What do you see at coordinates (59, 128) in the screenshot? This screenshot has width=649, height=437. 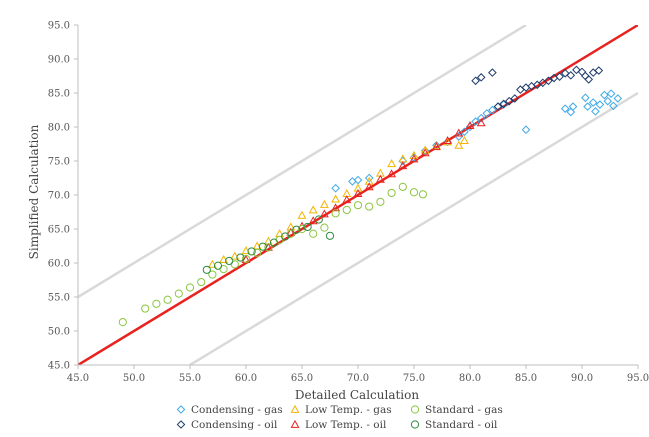 I see `y-tick-label: 80.0` at bounding box center [59, 128].